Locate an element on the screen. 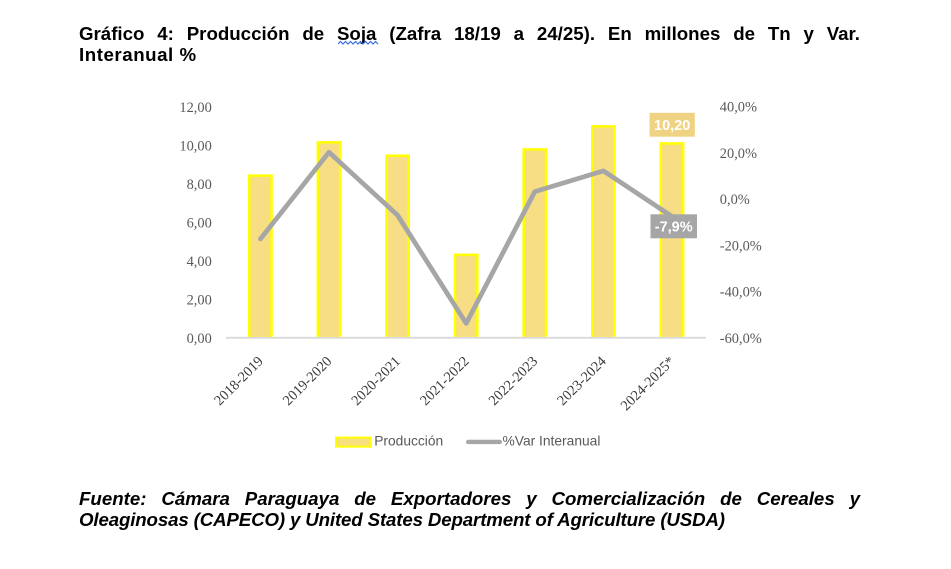  svg-text: -40,0% is located at coordinates (741, 293).